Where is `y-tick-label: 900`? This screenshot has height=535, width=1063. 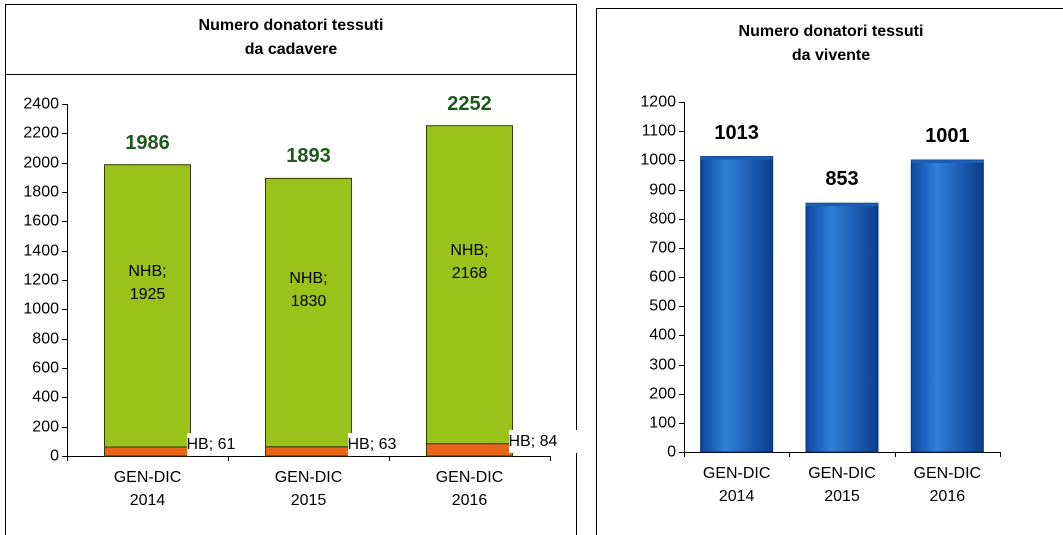 y-tick-label: 900 is located at coordinates (662, 190).